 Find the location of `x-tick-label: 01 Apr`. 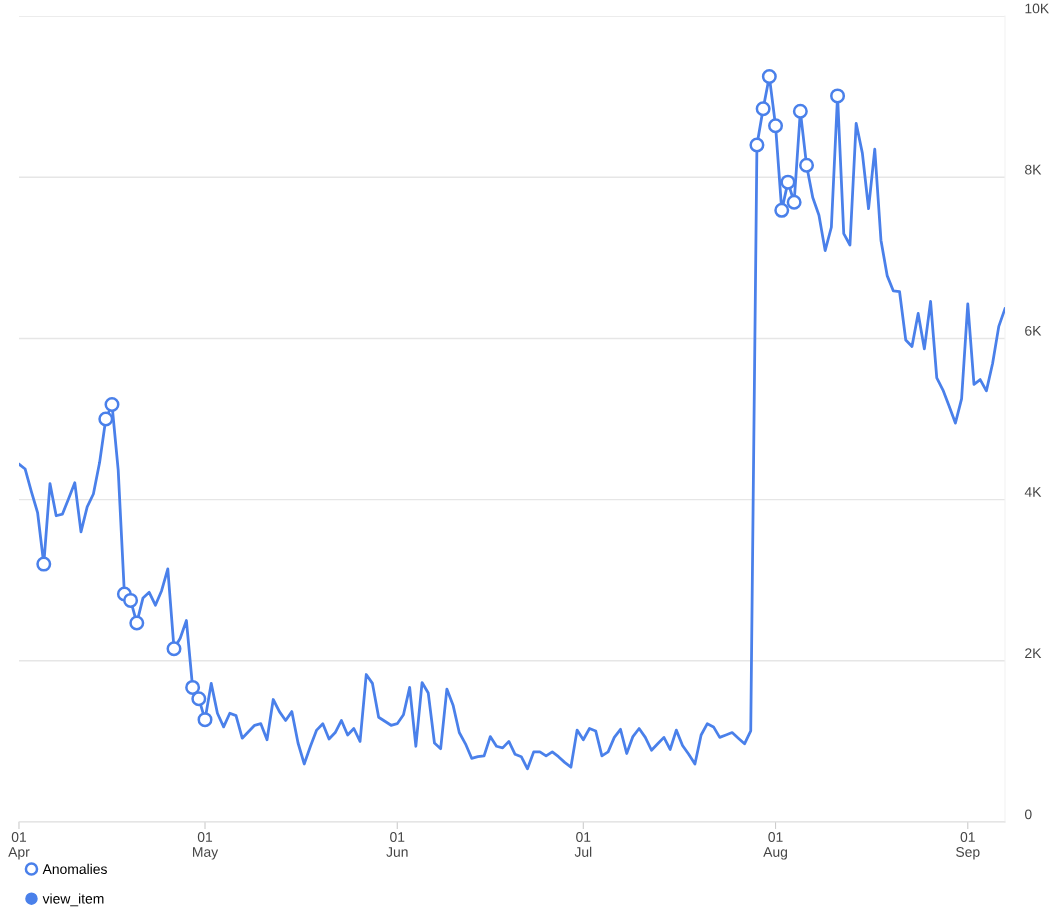

x-tick-label: 01 Apr is located at coordinates (19, 846).